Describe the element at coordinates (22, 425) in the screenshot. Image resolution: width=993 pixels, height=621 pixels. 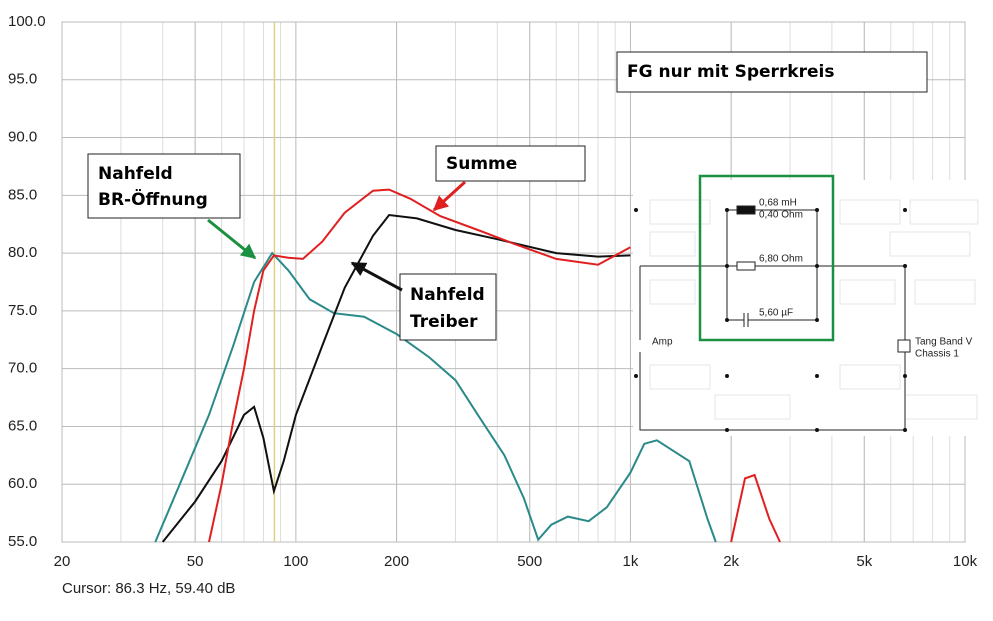
I see `y-tick-label: 65.0` at that location.